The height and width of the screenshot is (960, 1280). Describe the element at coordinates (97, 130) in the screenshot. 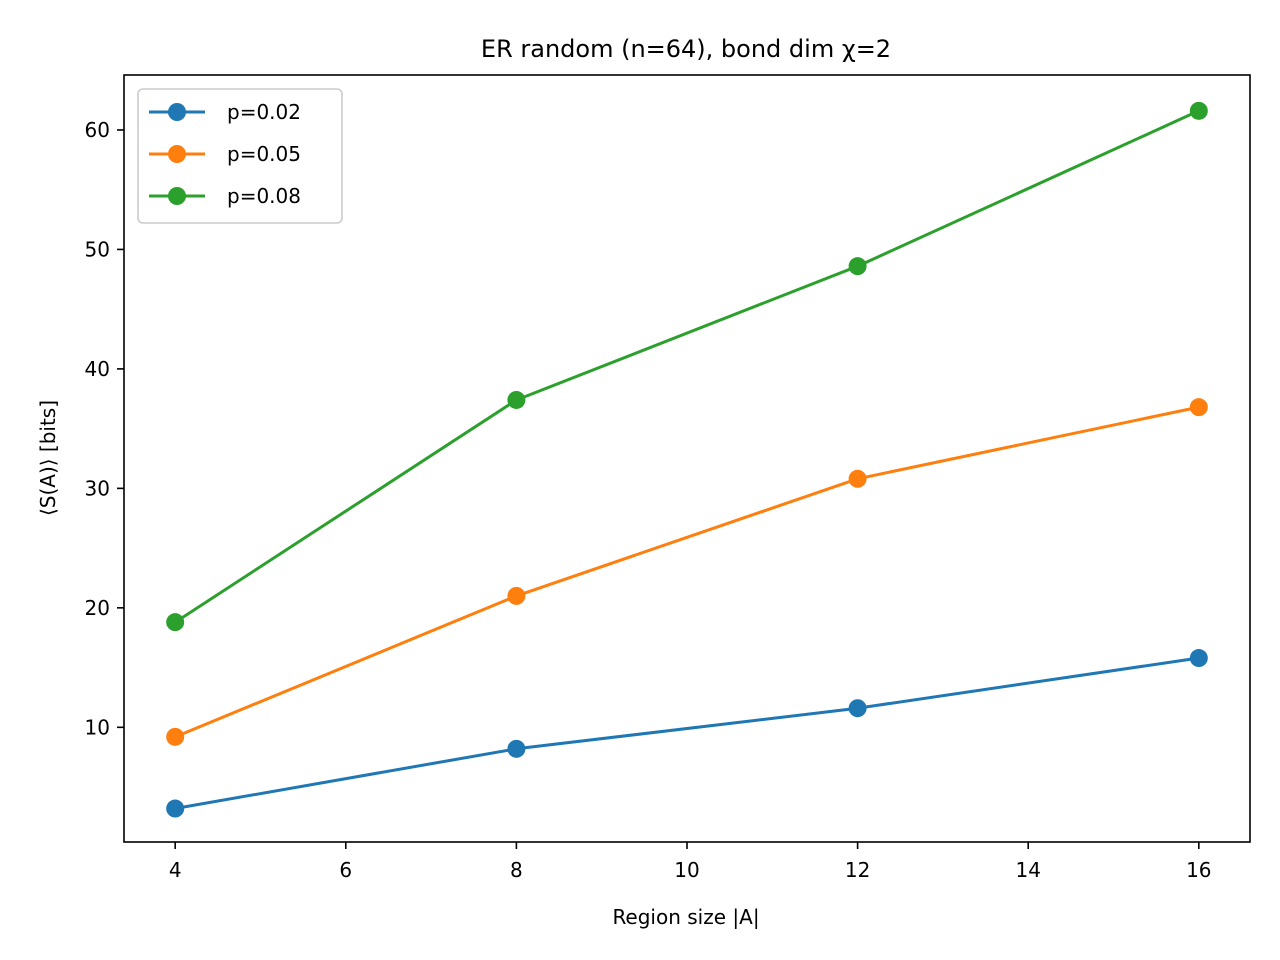

I see `y-tick-label: 60` at that location.